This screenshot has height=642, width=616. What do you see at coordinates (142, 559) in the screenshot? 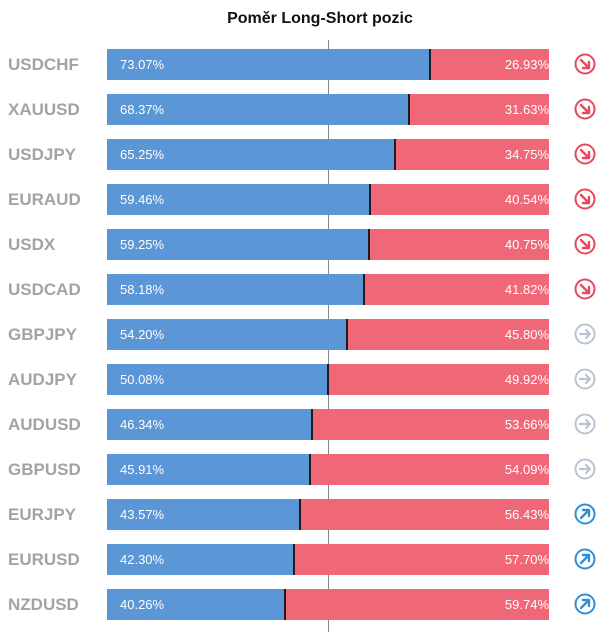
I see `long-percent-label: 42.30%` at bounding box center [142, 559].